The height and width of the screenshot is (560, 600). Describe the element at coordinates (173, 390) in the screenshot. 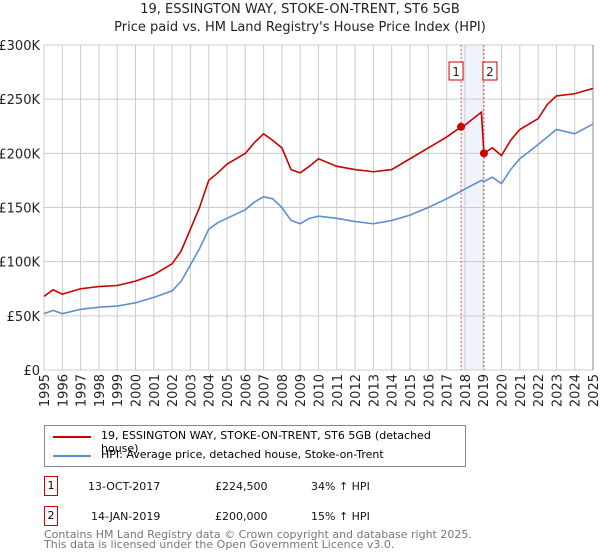

I see `x-tick-label: 2002` at that location.